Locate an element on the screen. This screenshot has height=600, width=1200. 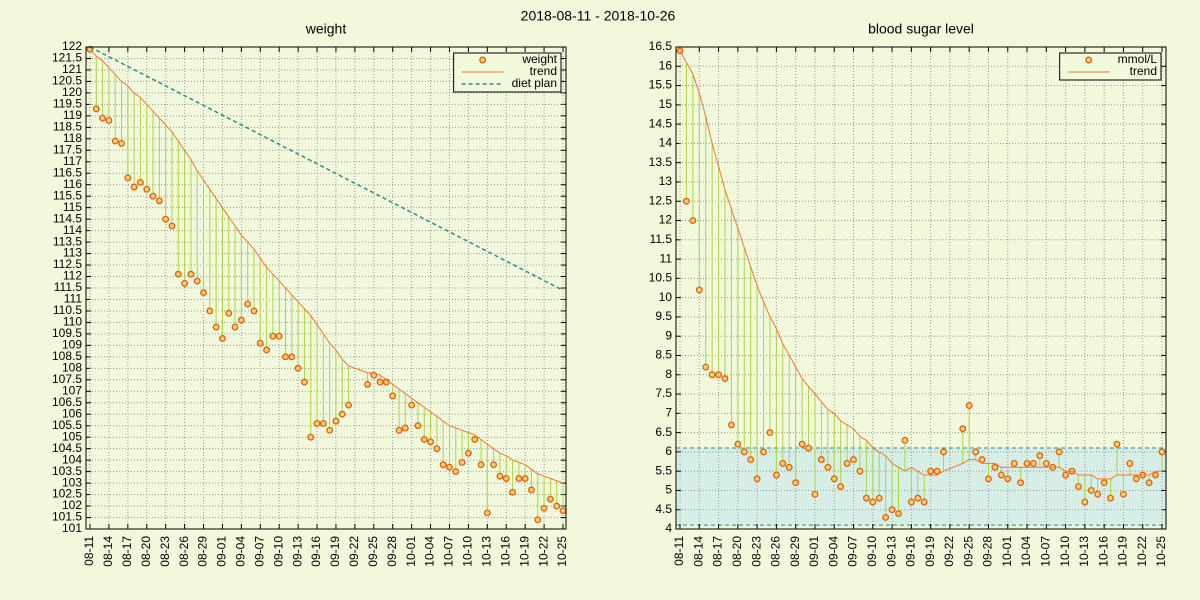
target-band is located at coordinates (921, 487).